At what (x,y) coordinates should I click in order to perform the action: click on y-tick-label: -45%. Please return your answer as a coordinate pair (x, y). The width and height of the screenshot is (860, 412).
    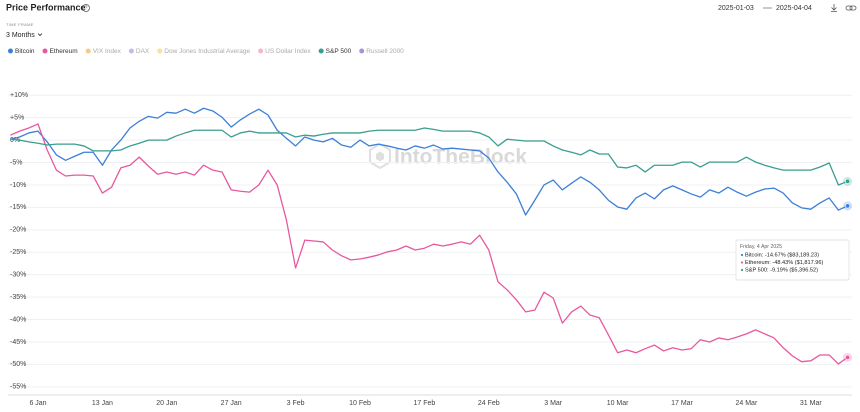
    Looking at the image, I should click on (18, 342).